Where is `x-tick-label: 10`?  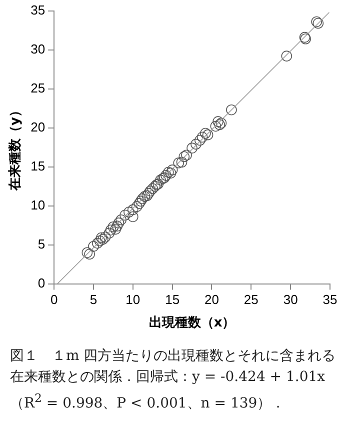 x-tick-label: 10 is located at coordinates (133, 300).